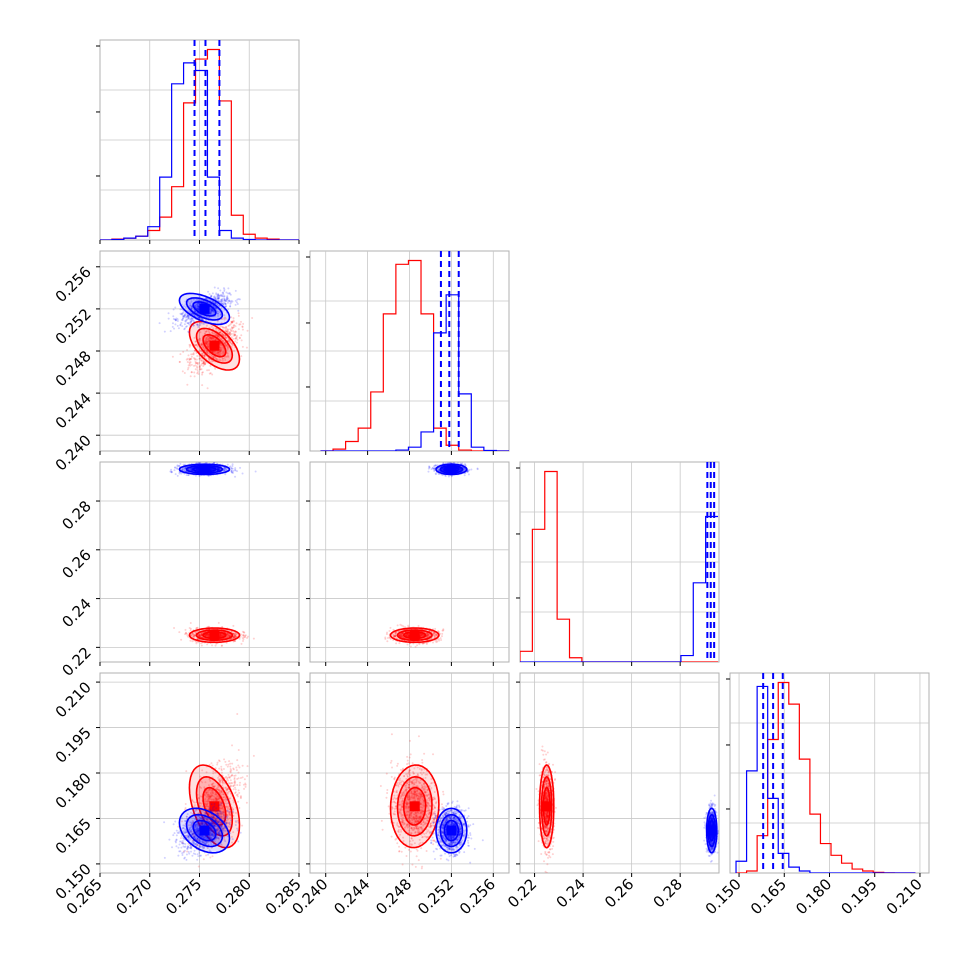  I want to click on y-tick-label: 0.240, so click(73, 452).